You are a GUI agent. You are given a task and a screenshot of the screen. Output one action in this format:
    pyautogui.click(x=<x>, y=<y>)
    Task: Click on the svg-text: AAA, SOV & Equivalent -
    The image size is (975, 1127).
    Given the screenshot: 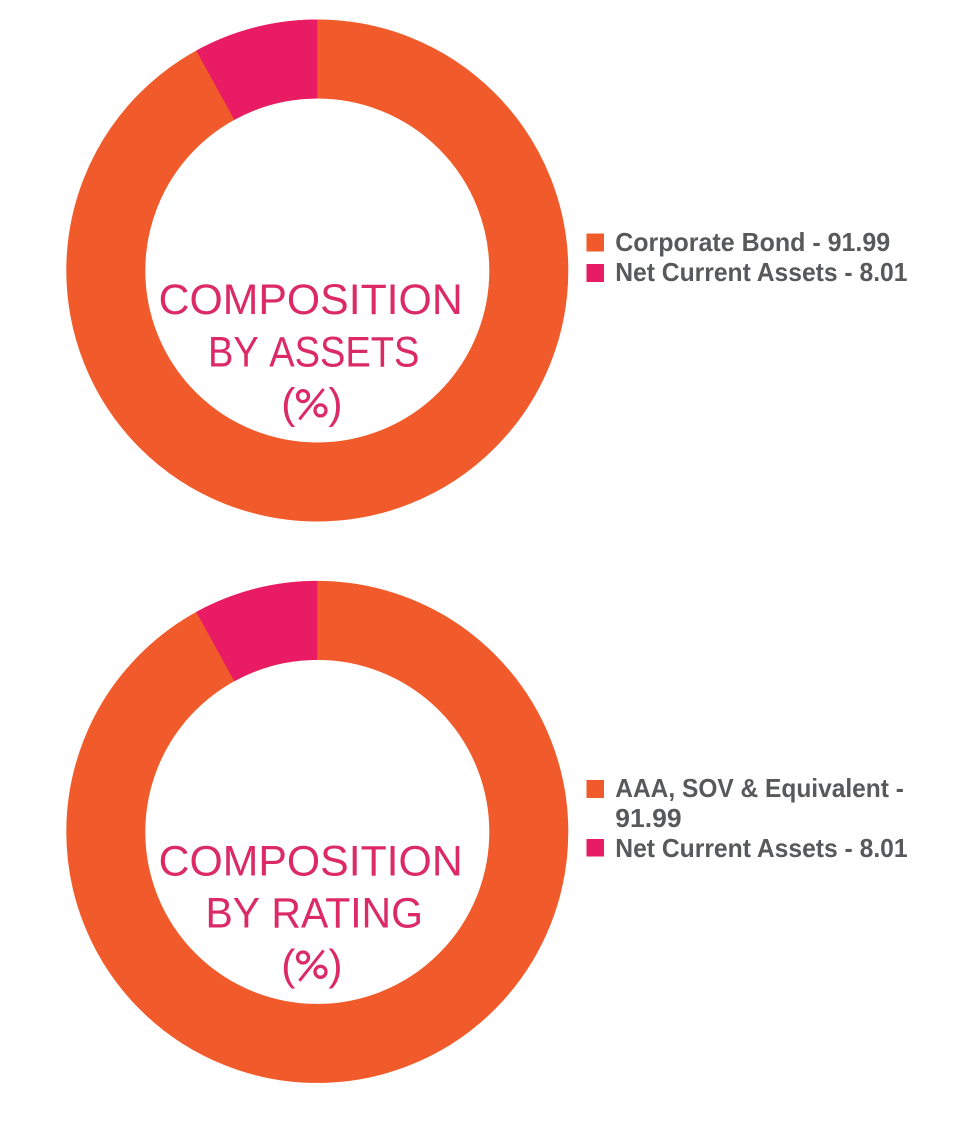 What is the action you would take?
    pyautogui.click(x=759, y=788)
    